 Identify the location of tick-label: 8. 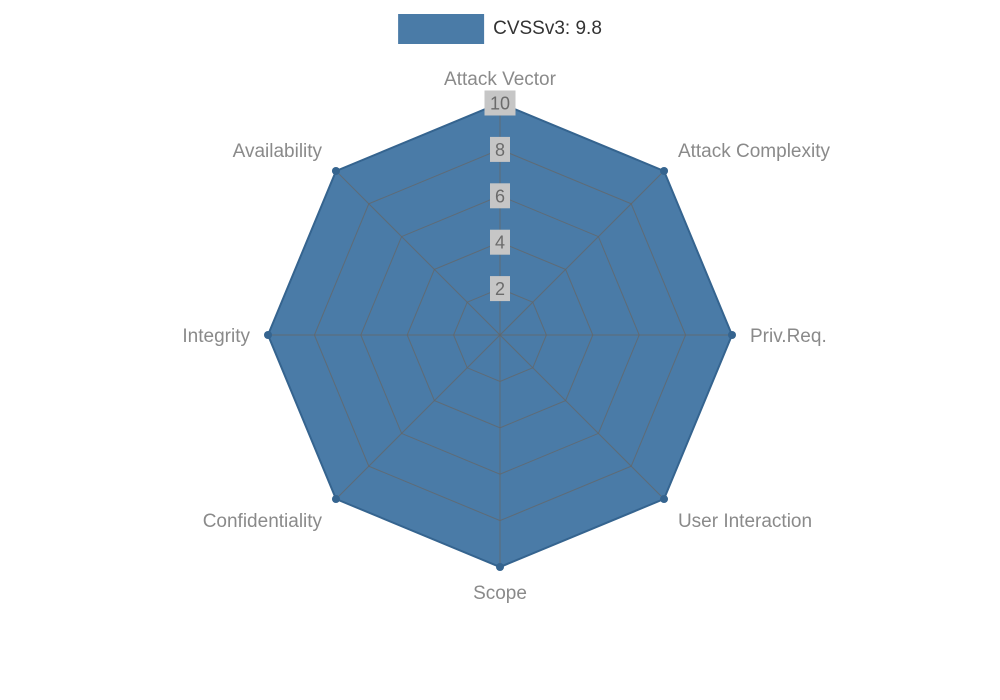
(500, 150).